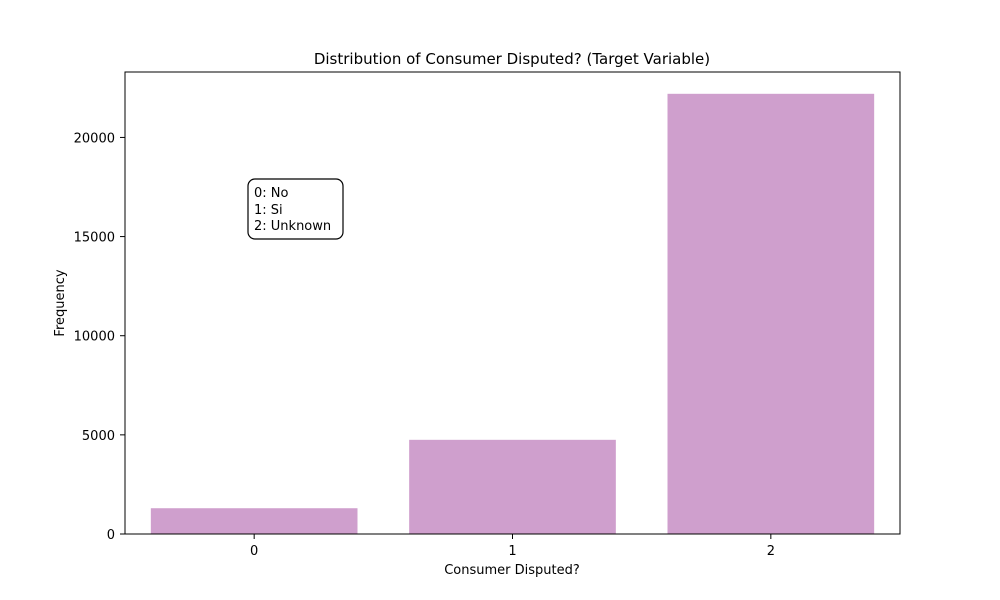  Describe the element at coordinates (98, 436) in the screenshot. I see `y-tick-label: 5000` at that location.